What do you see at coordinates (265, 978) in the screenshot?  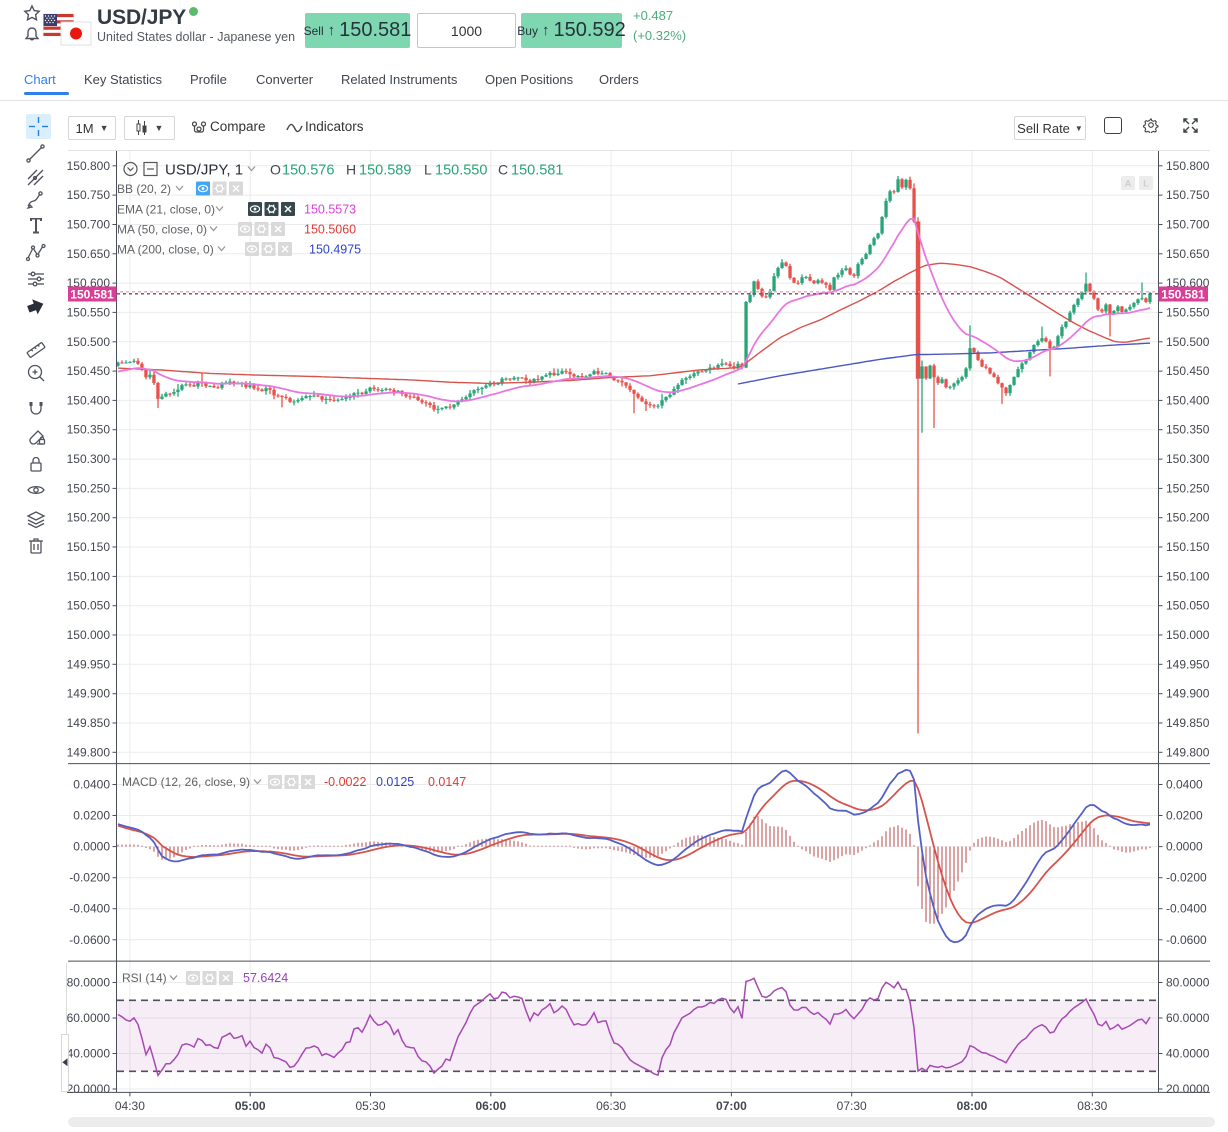 I see `svg-text: 57.6424` at bounding box center [265, 978].